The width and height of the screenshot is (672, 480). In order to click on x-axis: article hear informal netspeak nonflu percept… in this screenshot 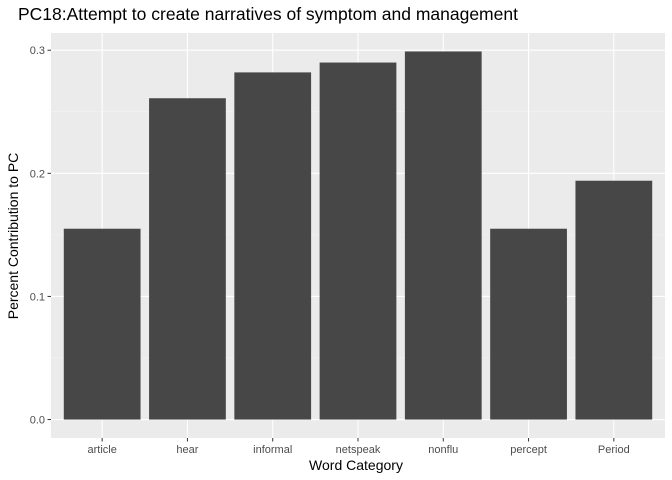, I will do `click(358, 447)`.